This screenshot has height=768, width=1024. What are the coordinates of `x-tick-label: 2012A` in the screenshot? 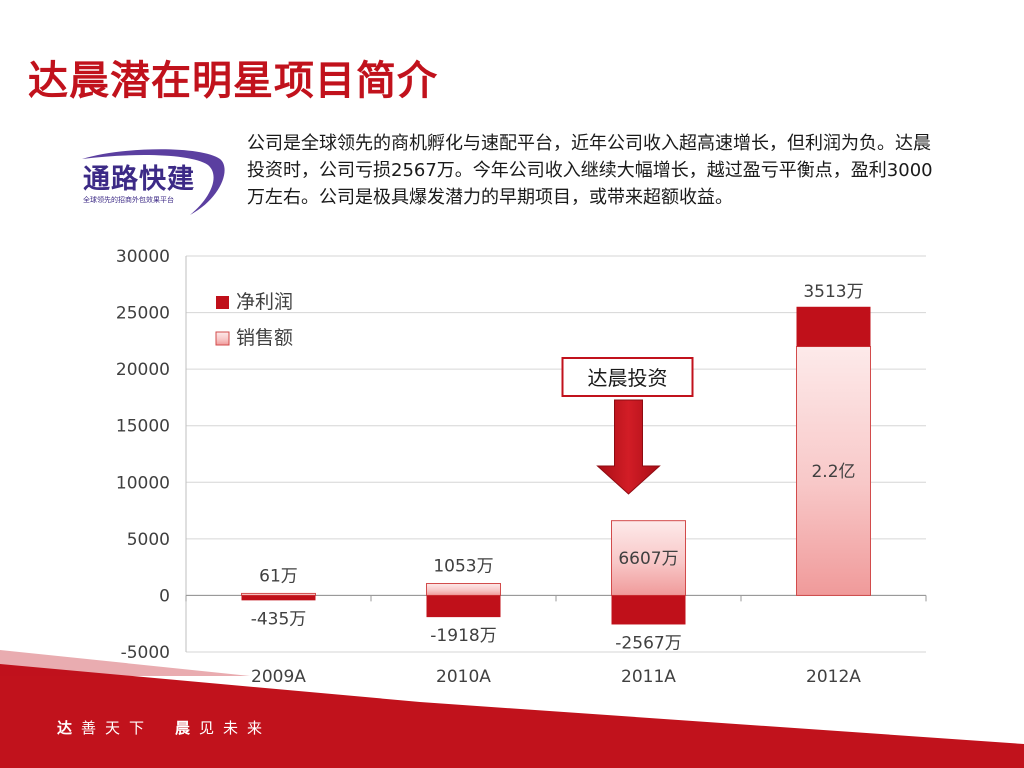 It's located at (833, 677).